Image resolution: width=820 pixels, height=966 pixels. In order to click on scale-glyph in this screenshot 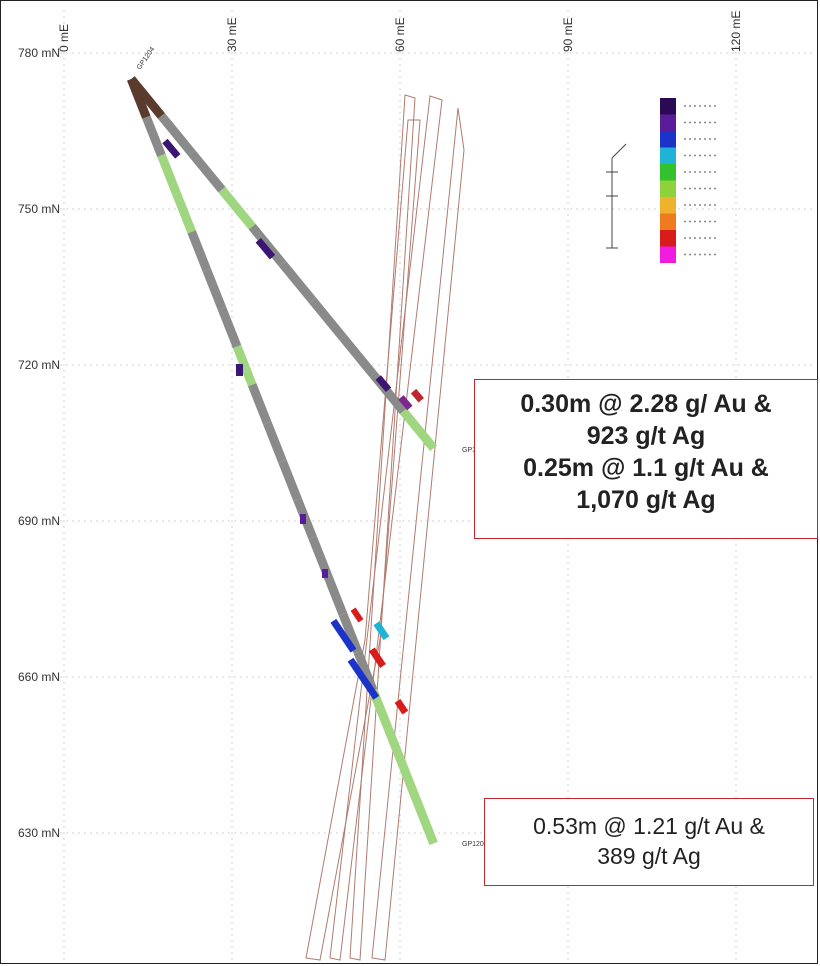, I will do `click(616, 196)`.